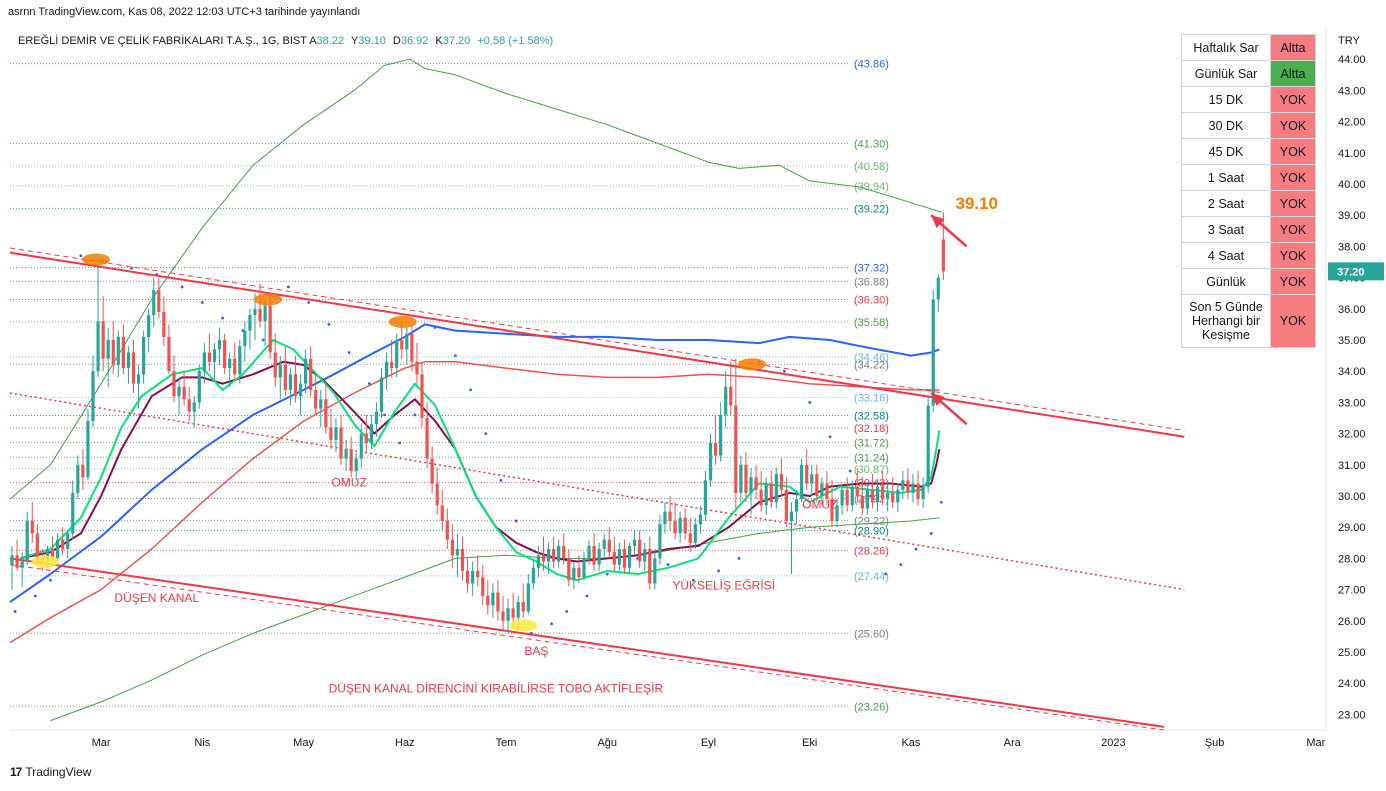  I want to click on level-label: (25.60), so click(871, 634).